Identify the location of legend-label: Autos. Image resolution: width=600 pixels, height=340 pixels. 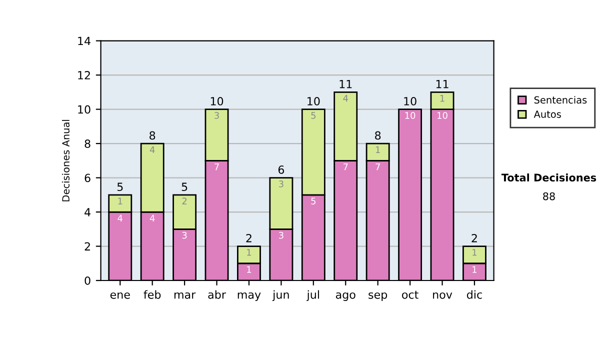
(547, 114).